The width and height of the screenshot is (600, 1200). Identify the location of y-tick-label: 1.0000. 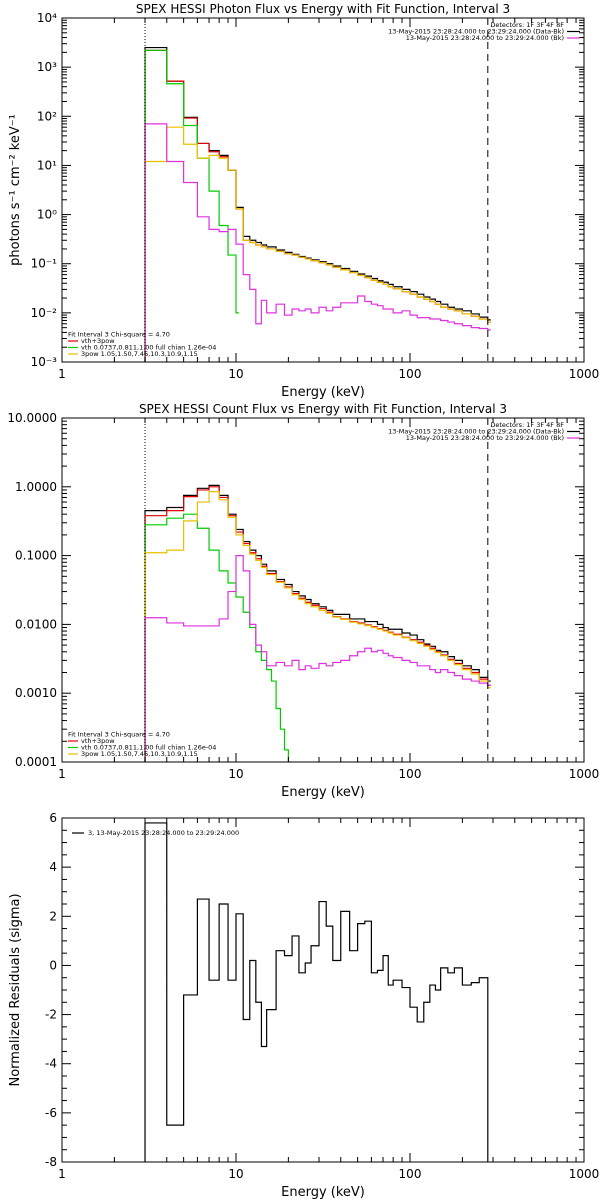
(36, 487).